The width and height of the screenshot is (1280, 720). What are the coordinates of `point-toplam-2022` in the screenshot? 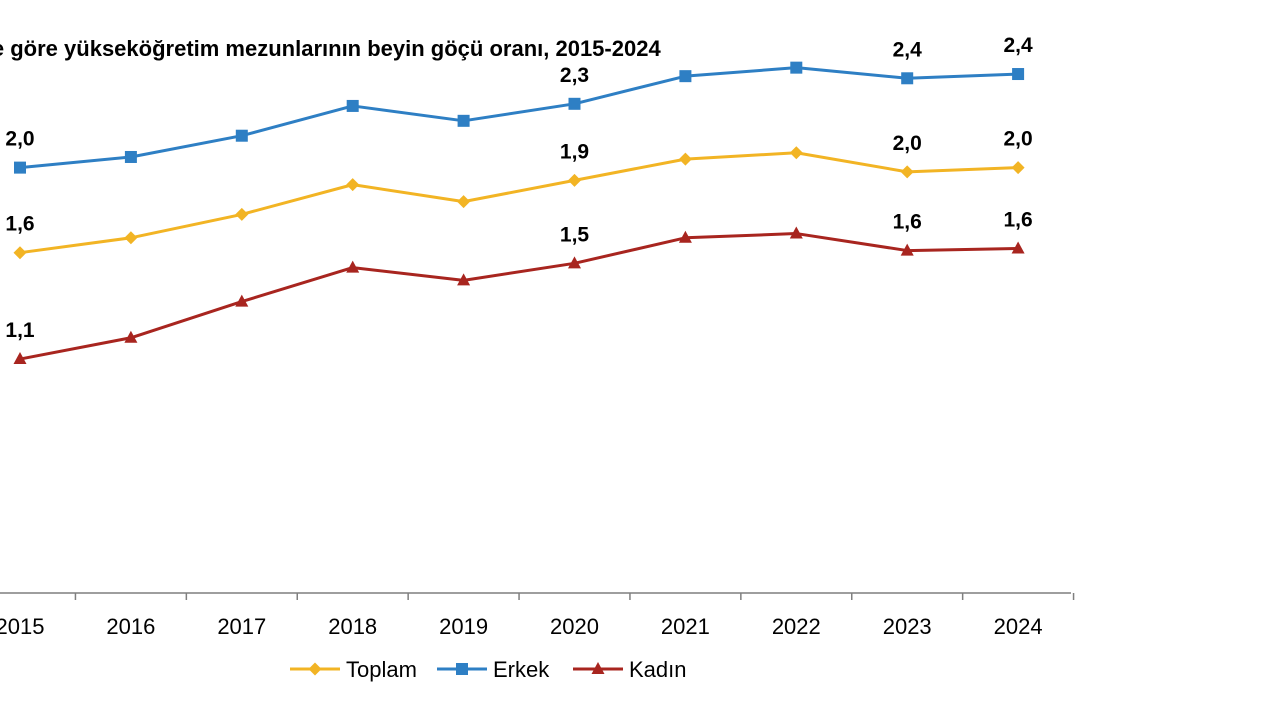 It's located at (796, 153).